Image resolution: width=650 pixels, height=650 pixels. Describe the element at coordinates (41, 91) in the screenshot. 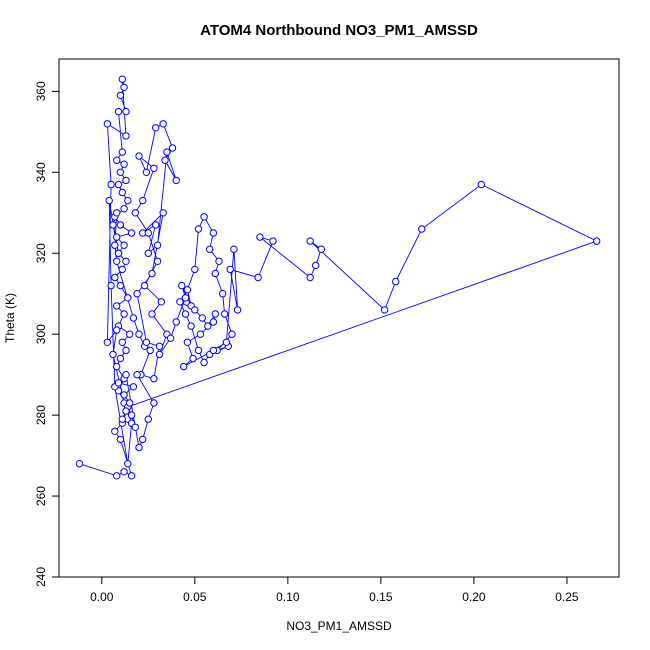

I see `y-tick-label: 360` at that location.